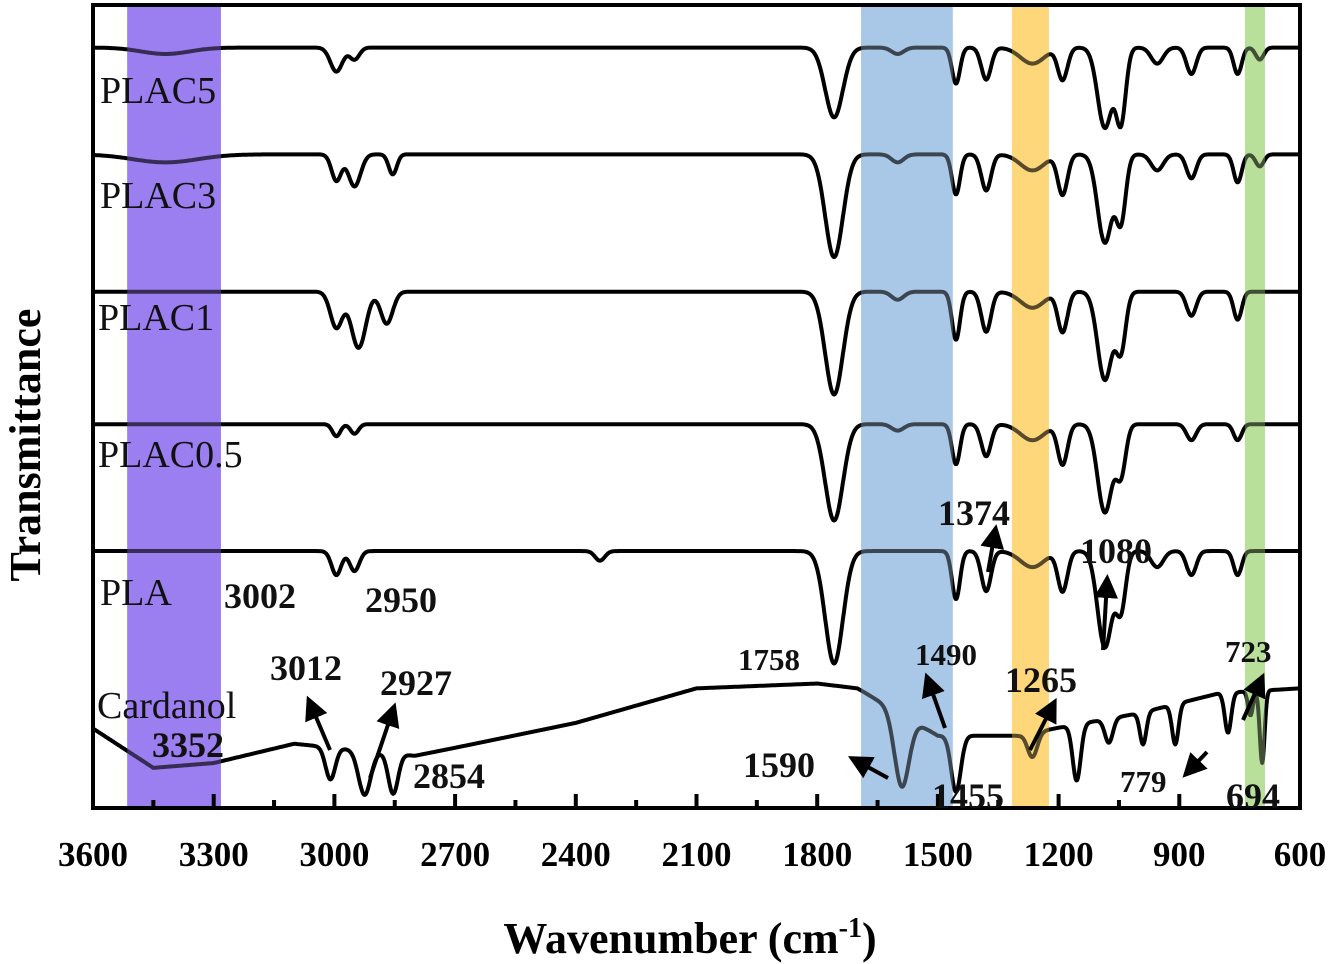 This screenshot has height=964, width=1339. Describe the element at coordinates (779, 765) in the screenshot. I see `annotation-1590: 1590` at that location.